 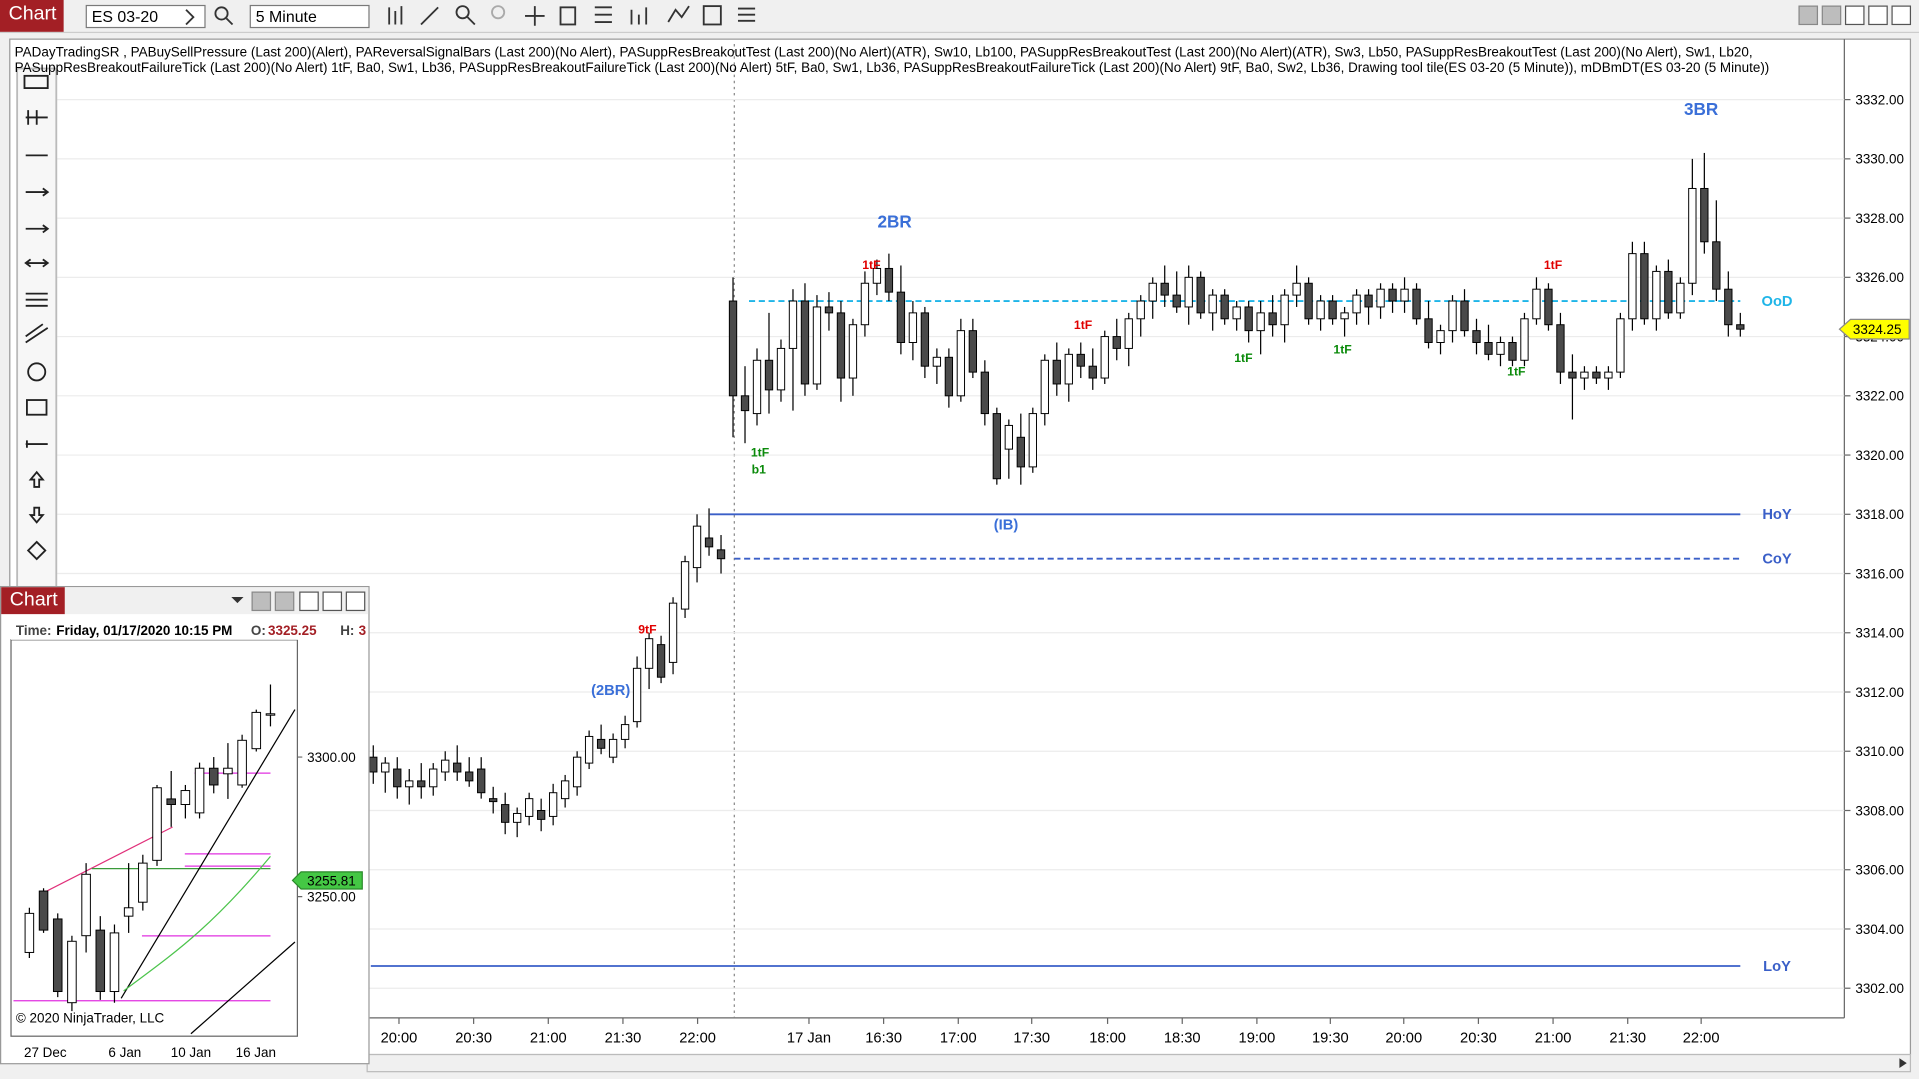 I want to click on properties-icon, so click(x=568, y=16).